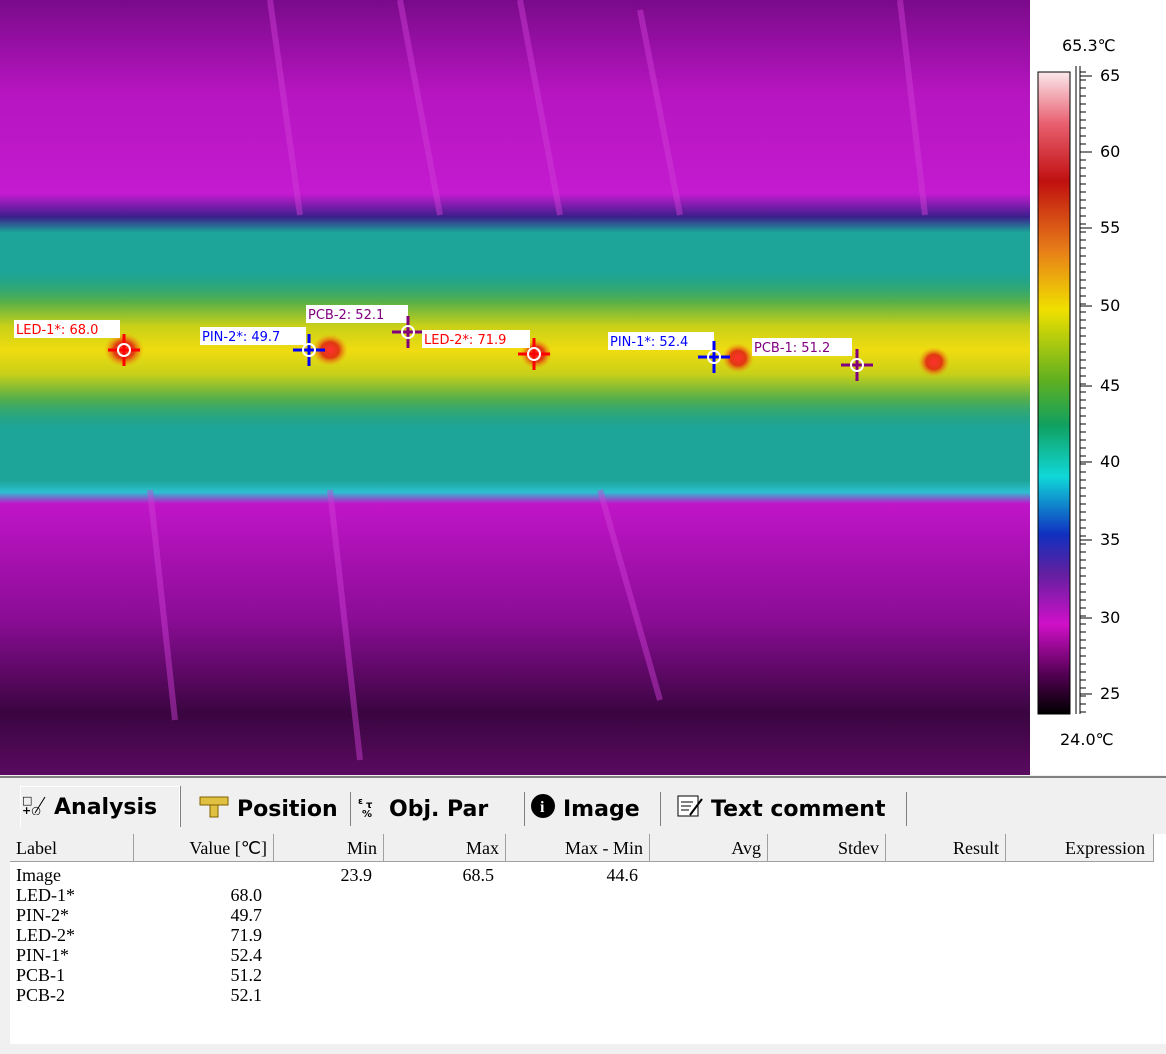 The image size is (1166, 1054). What do you see at coordinates (262, 346) in the screenshot?
I see `spot-marker: PIN-2*: 49.7` at bounding box center [262, 346].